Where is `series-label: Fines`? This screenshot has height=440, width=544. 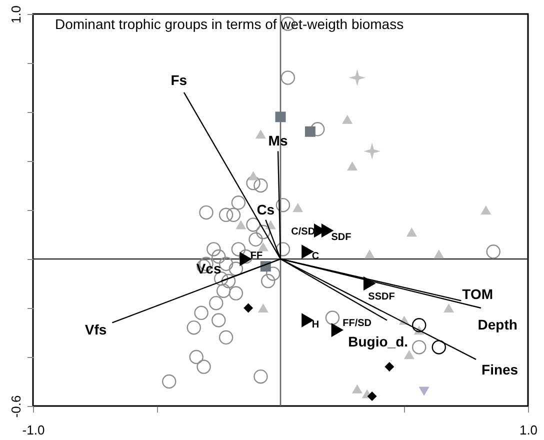 series-label: Fines is located at coordinates (500, 369).